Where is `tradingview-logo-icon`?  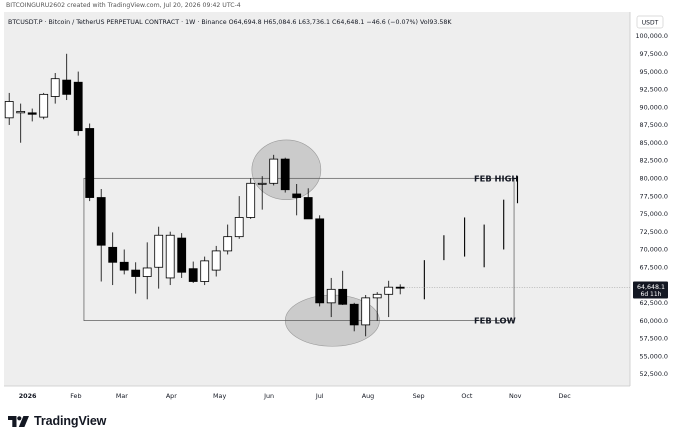
tradingview-logo-icon is located at coordinates (18, 421).